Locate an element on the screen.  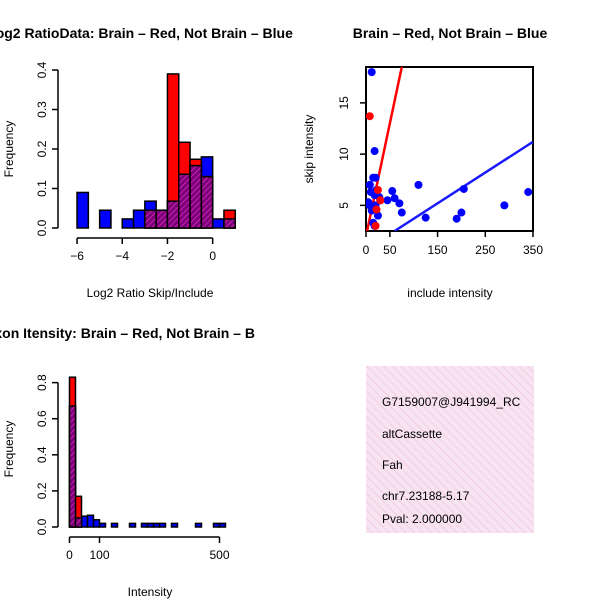
ratio-x-tick-label-3: 0 is located at coordinates (212, 256).